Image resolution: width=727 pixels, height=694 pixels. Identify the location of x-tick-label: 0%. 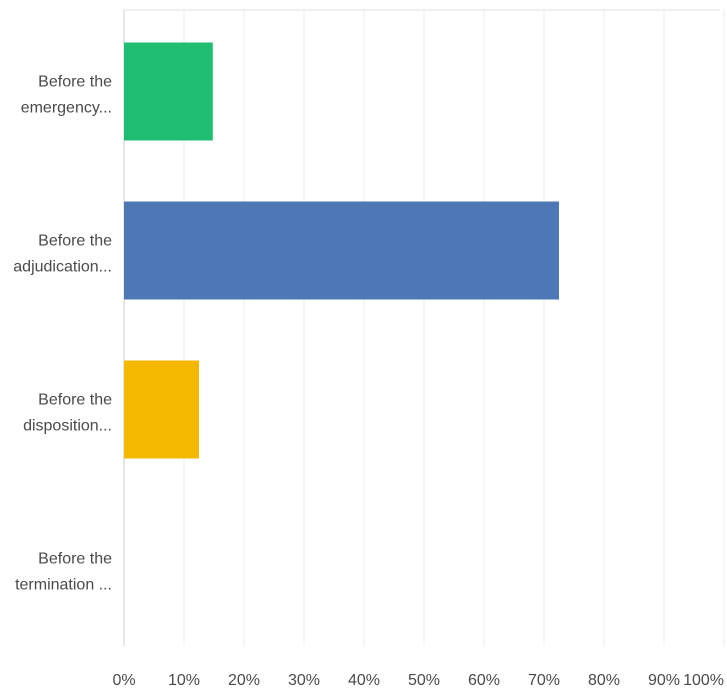
(123, 680).